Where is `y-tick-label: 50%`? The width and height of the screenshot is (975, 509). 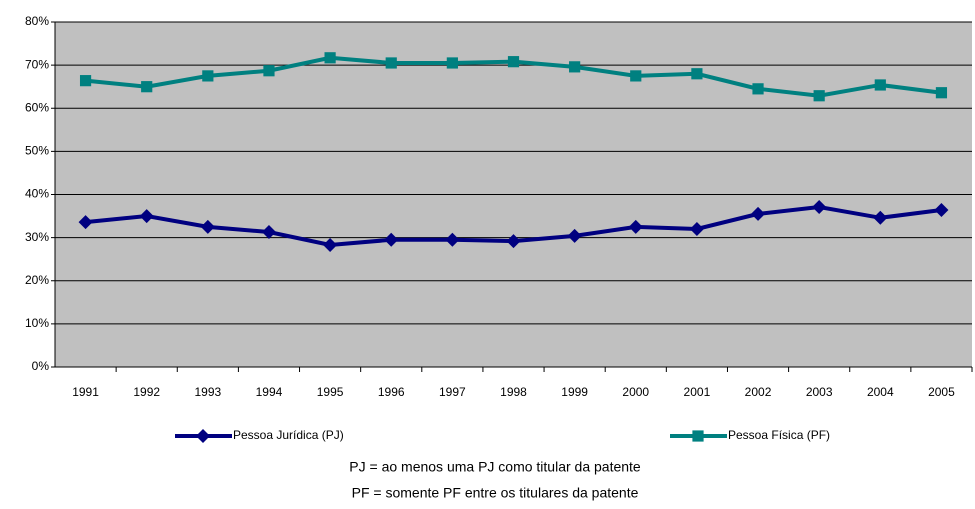 y-tick-label: 50% is located at coordinates (37, 151).